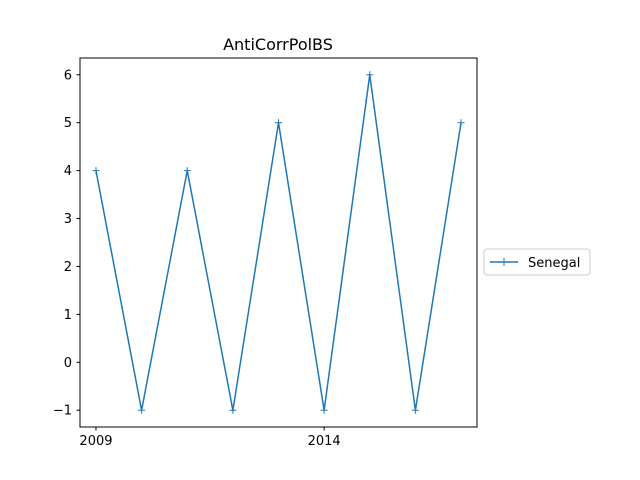 This screenshot has height=480, width=640. I want to click on legend: Senegal, so click(537, 262).